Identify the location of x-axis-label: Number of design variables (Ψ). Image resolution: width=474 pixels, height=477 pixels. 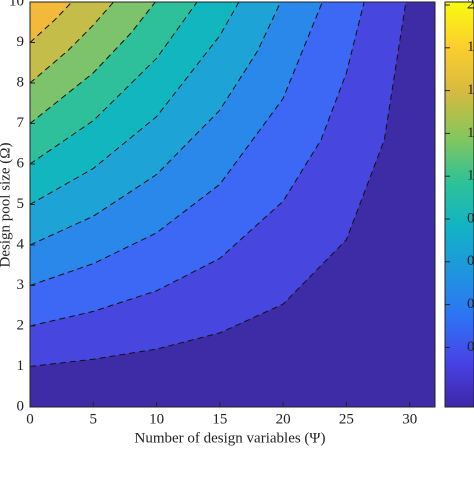
(229, 438).